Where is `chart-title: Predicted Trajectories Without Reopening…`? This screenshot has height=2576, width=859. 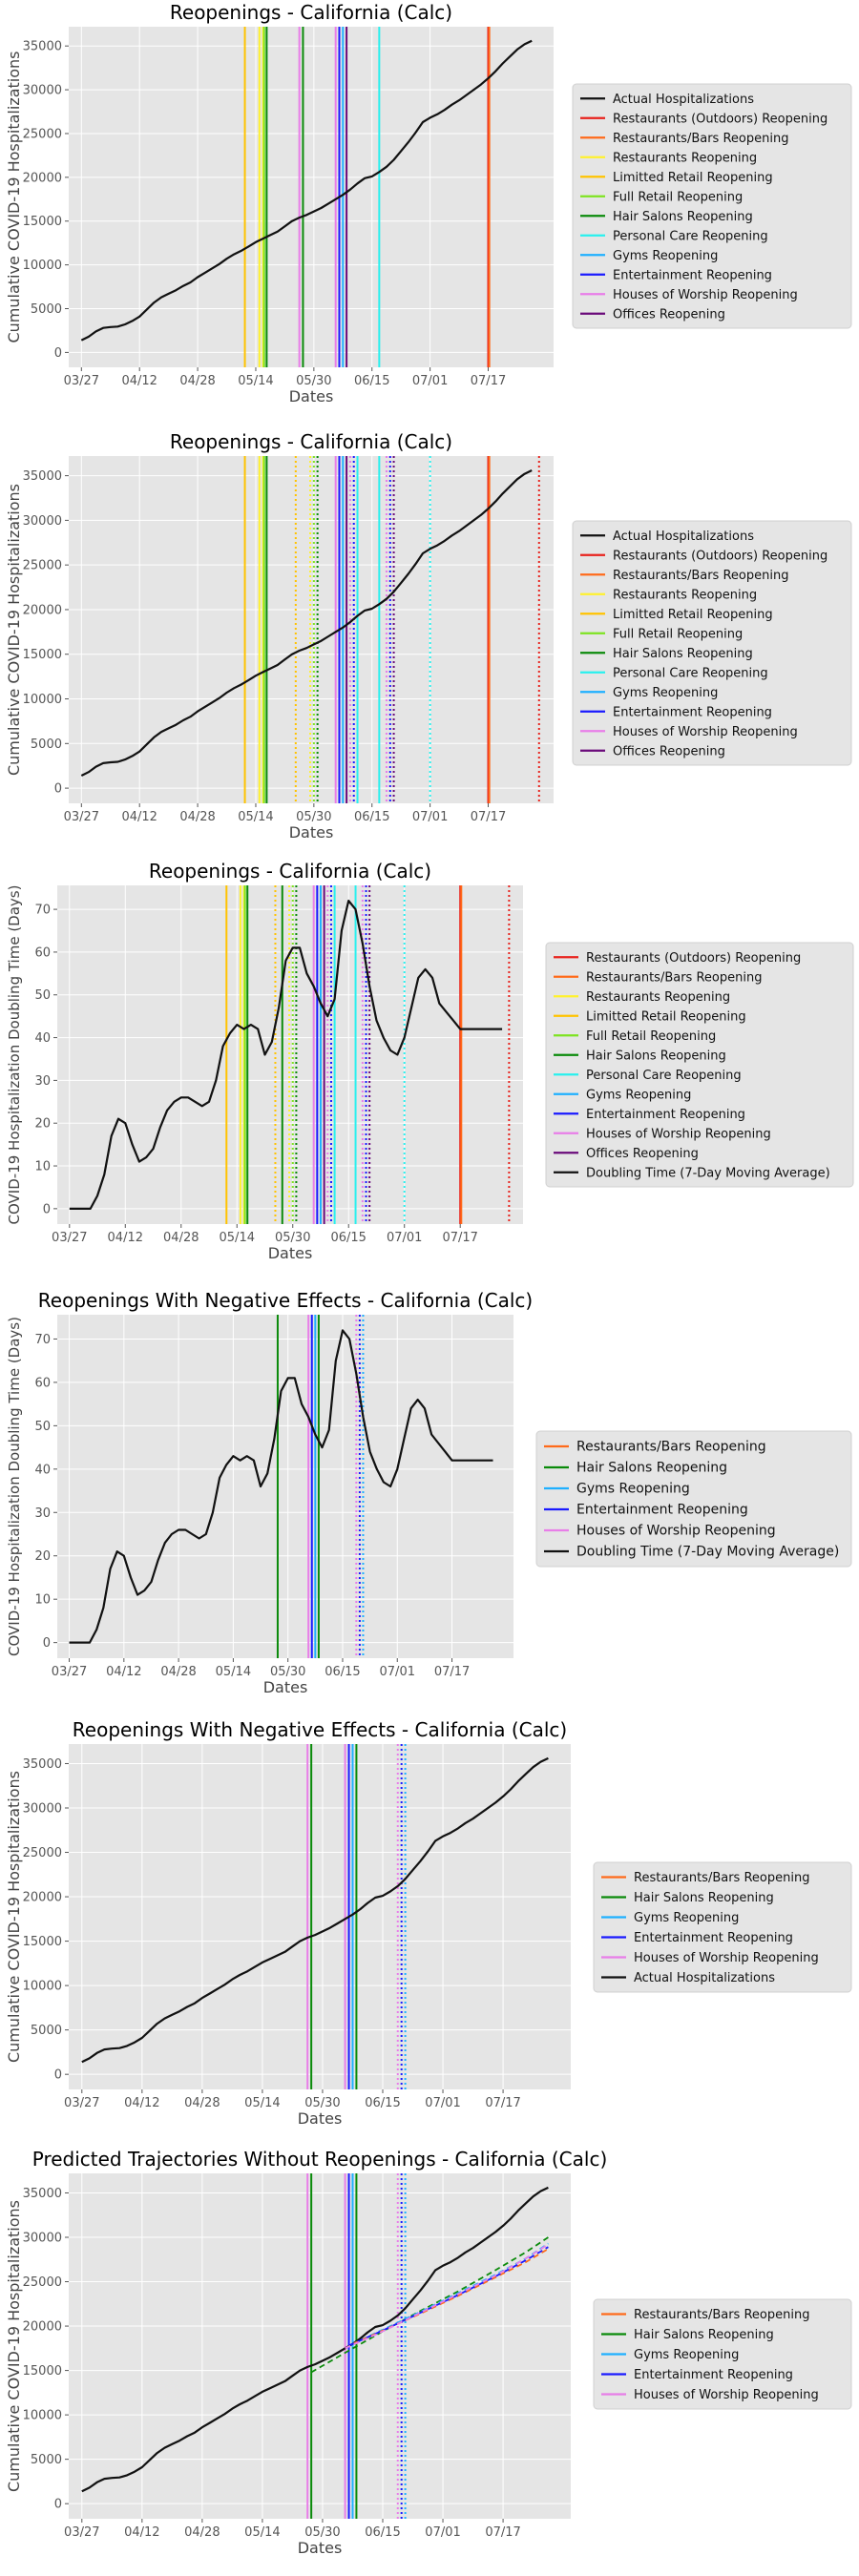
chart-title: Predicted Trajectories Without Reopening… is located at coordinates (320, 2159).